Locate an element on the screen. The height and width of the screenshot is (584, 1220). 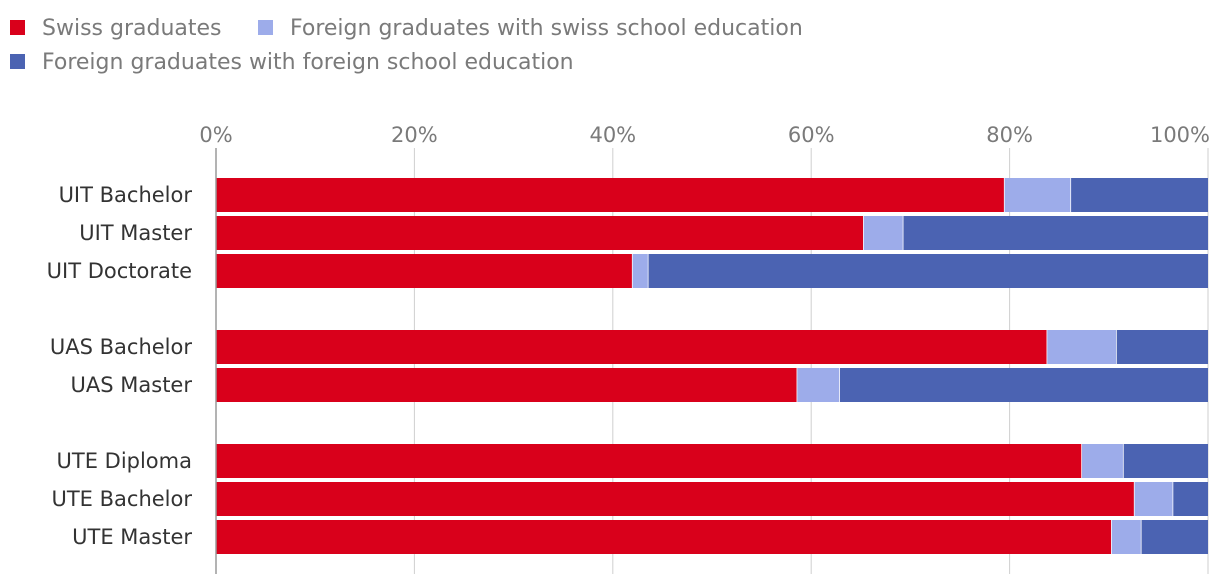
bar-ute-bachelor-foreign-graduates-with-swiss-school-education is located at coordinates (1154, 499).